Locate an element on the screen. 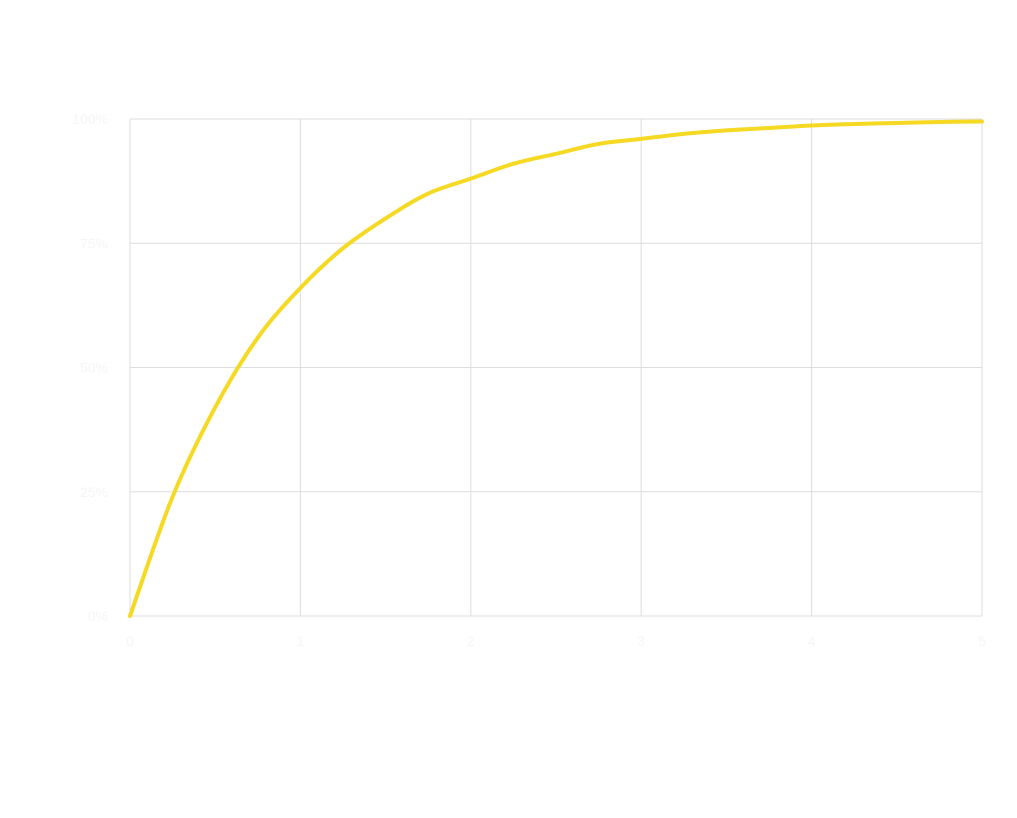  y-tick-label: 50% is located at coordinates (94, 368).